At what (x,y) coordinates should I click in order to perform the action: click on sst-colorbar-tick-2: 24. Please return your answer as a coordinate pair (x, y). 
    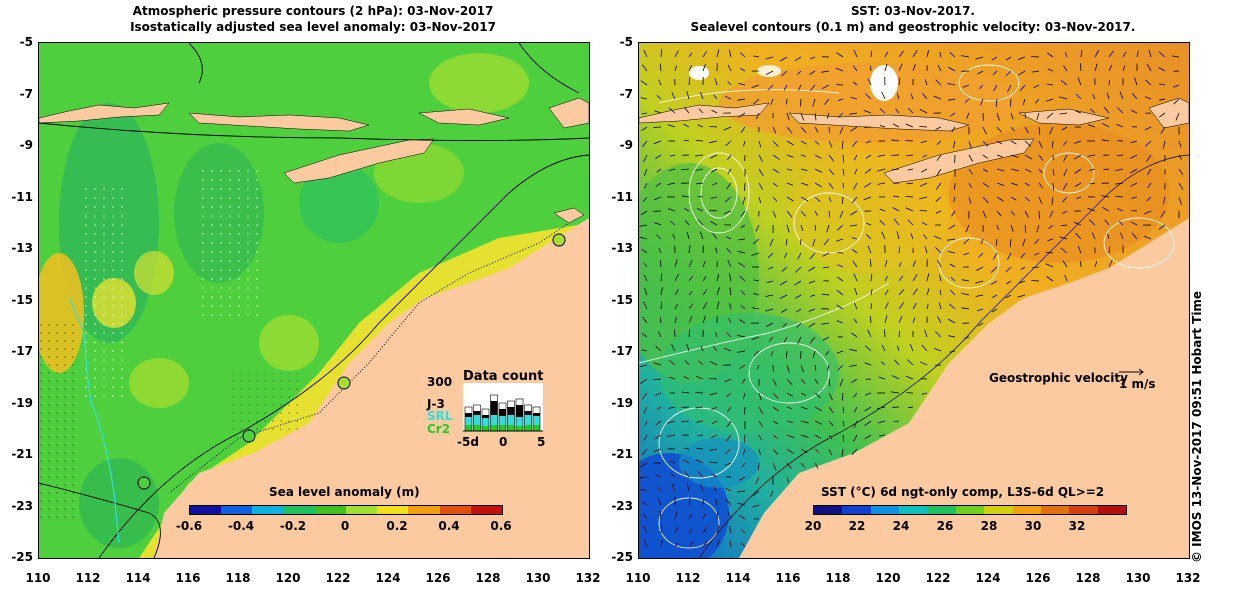
    Looking at the image, I should click on (901, 526).